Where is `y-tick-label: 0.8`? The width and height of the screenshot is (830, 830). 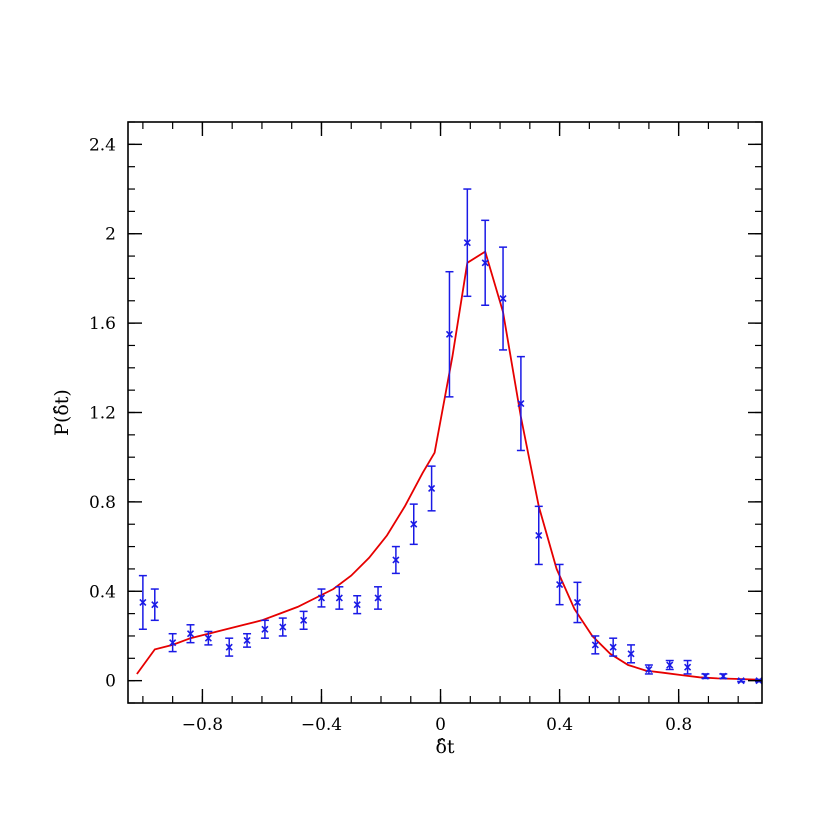
y-tick-label: 0.8 is located at coordinates (102, 503).